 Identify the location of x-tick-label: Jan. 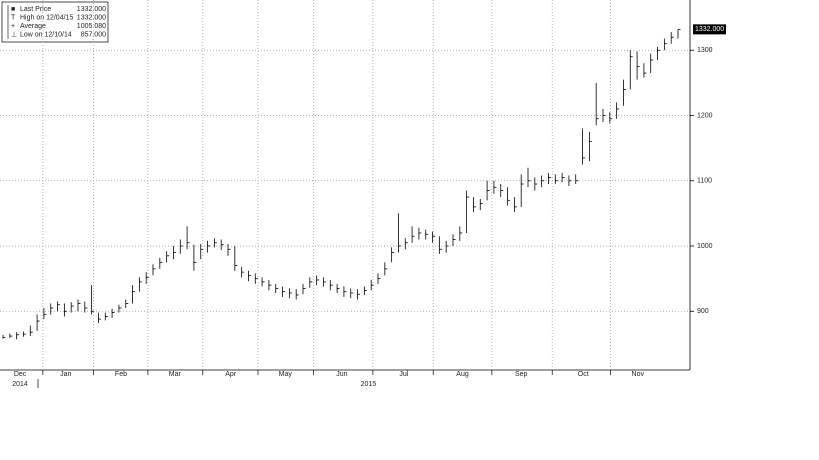
(65, 374).